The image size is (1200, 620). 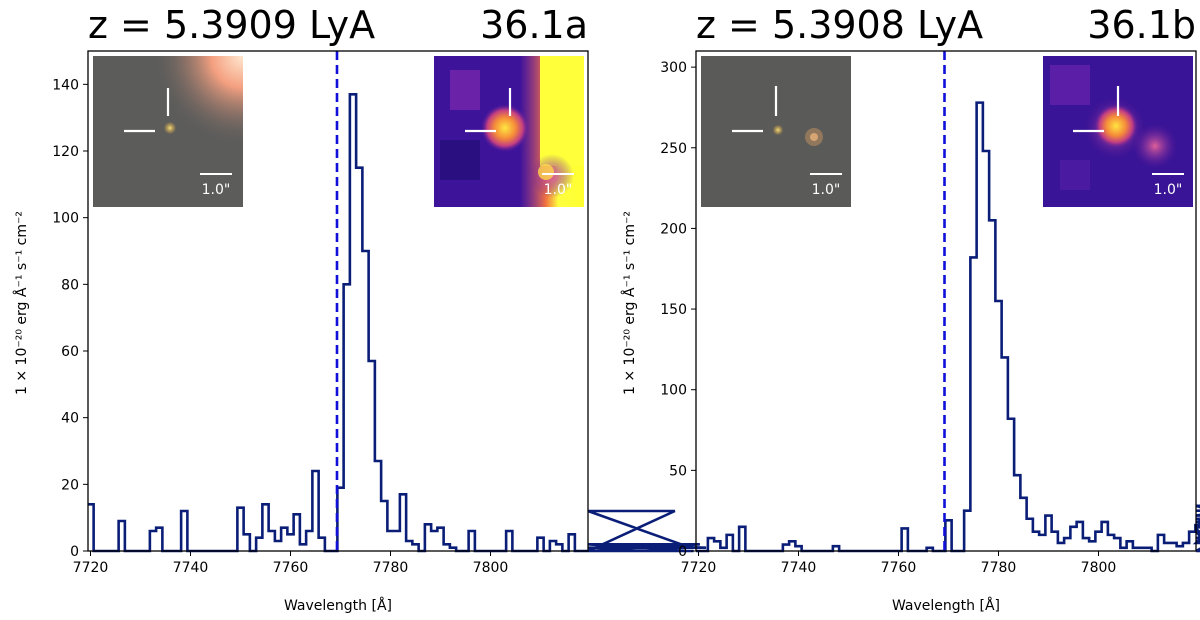 What do you see at coordinates (1141, 25) in the screenshot?
I see `panel-title-id: 36.1b` at bounding box center [1141, 25].